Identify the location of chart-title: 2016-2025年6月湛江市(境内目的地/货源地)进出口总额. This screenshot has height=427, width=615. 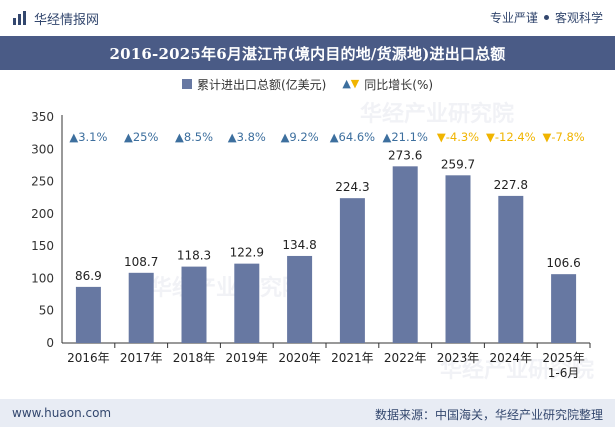
(307, 53).